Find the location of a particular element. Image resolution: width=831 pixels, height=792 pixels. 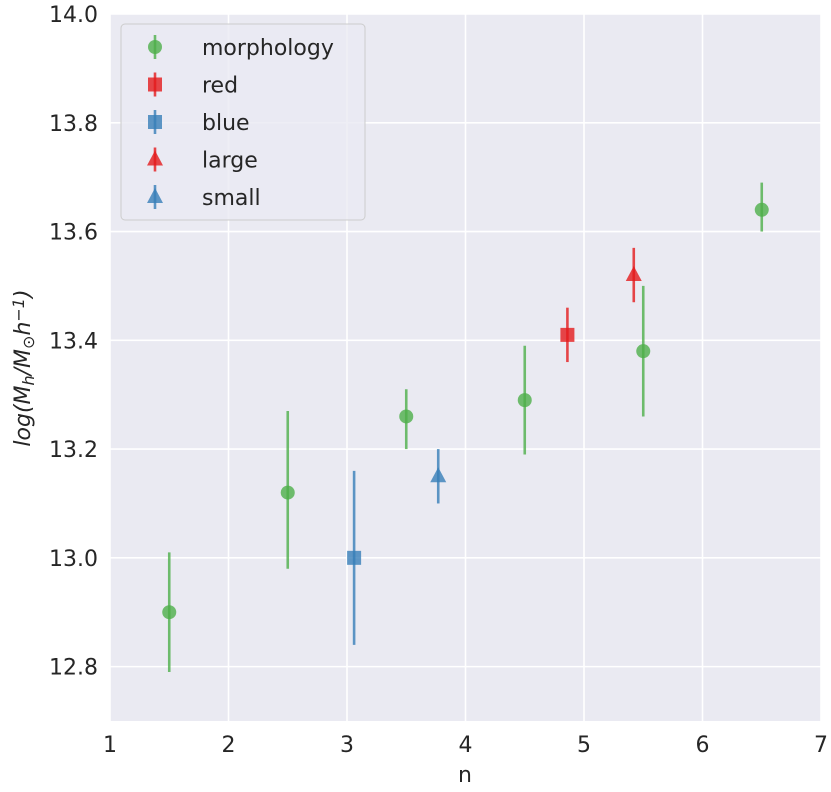

legend-box is located at coordinates (243, 122).